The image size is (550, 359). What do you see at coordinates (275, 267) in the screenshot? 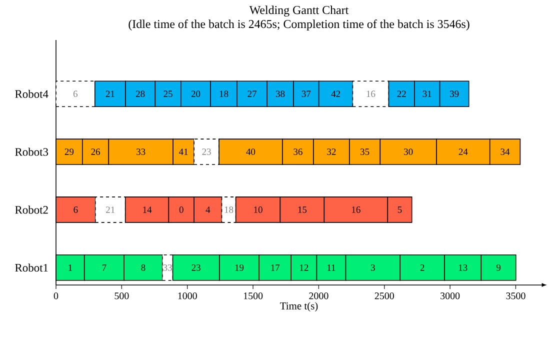
I see `annotation: 17` at bounding box center [275, 267].